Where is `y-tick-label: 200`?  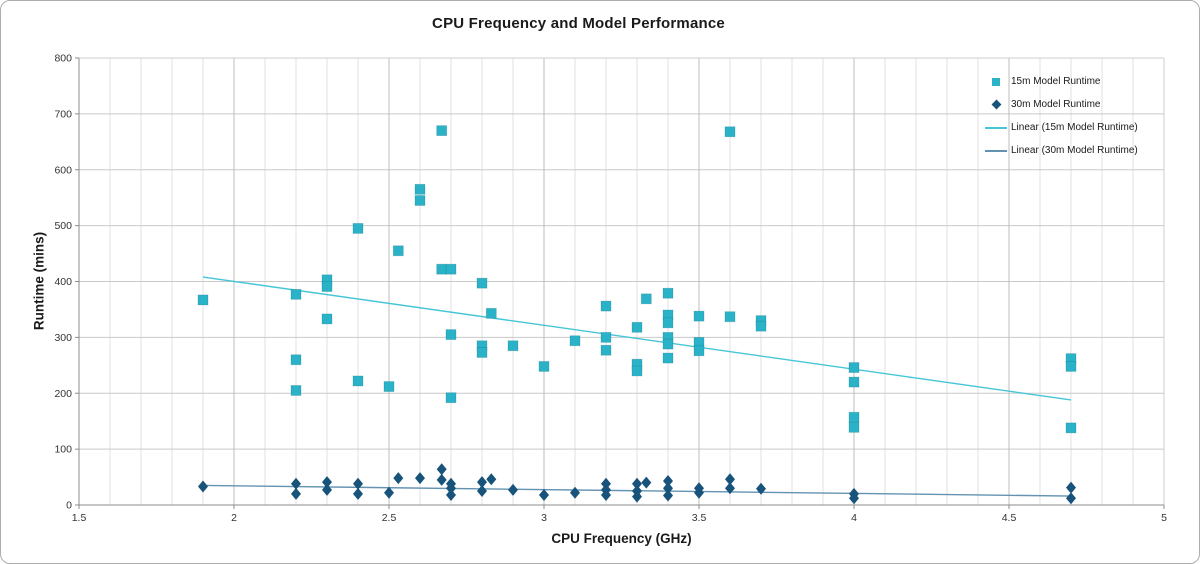
y-tick-label: 200 is located at coordinates (63, 394).